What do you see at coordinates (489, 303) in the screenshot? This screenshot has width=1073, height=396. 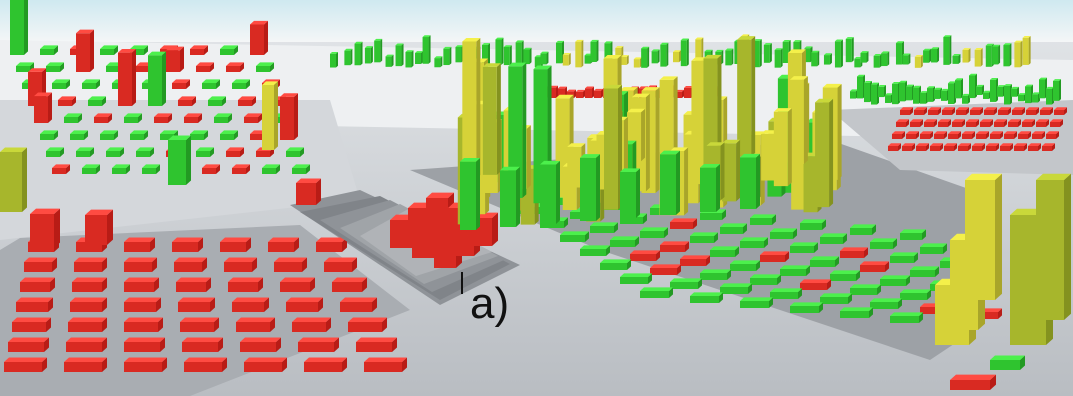 I see `annotation-label: a)` at bounding box center [489, 303].